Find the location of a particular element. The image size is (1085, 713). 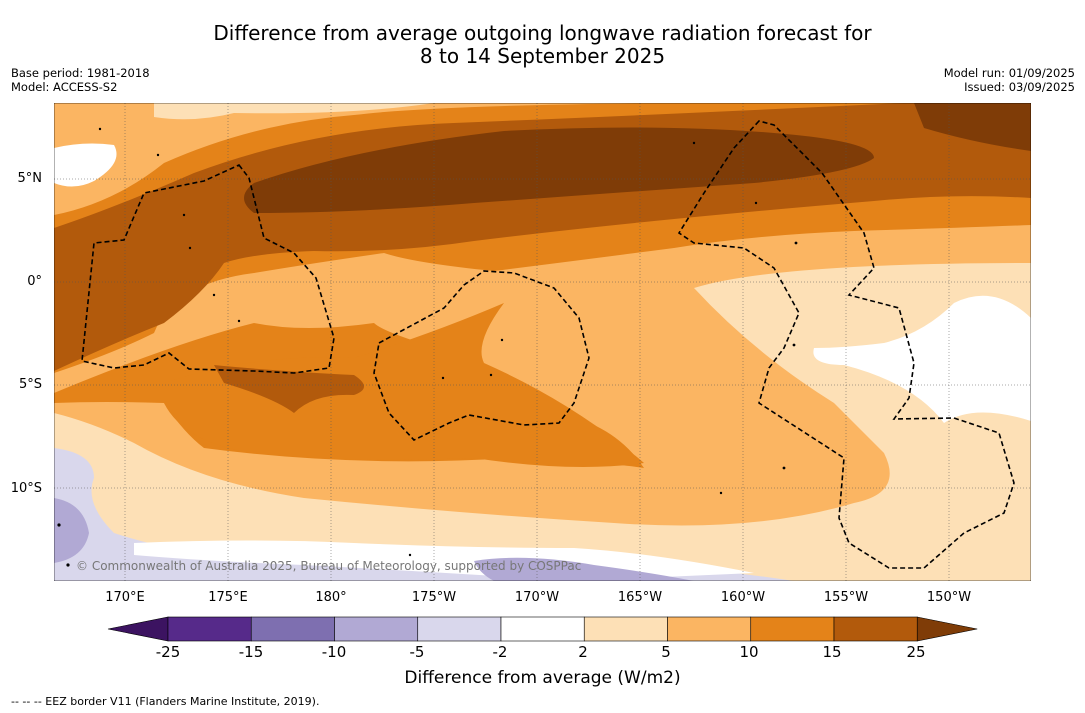

cbar-tick-3: -5 is located at coordinates (417, 652).